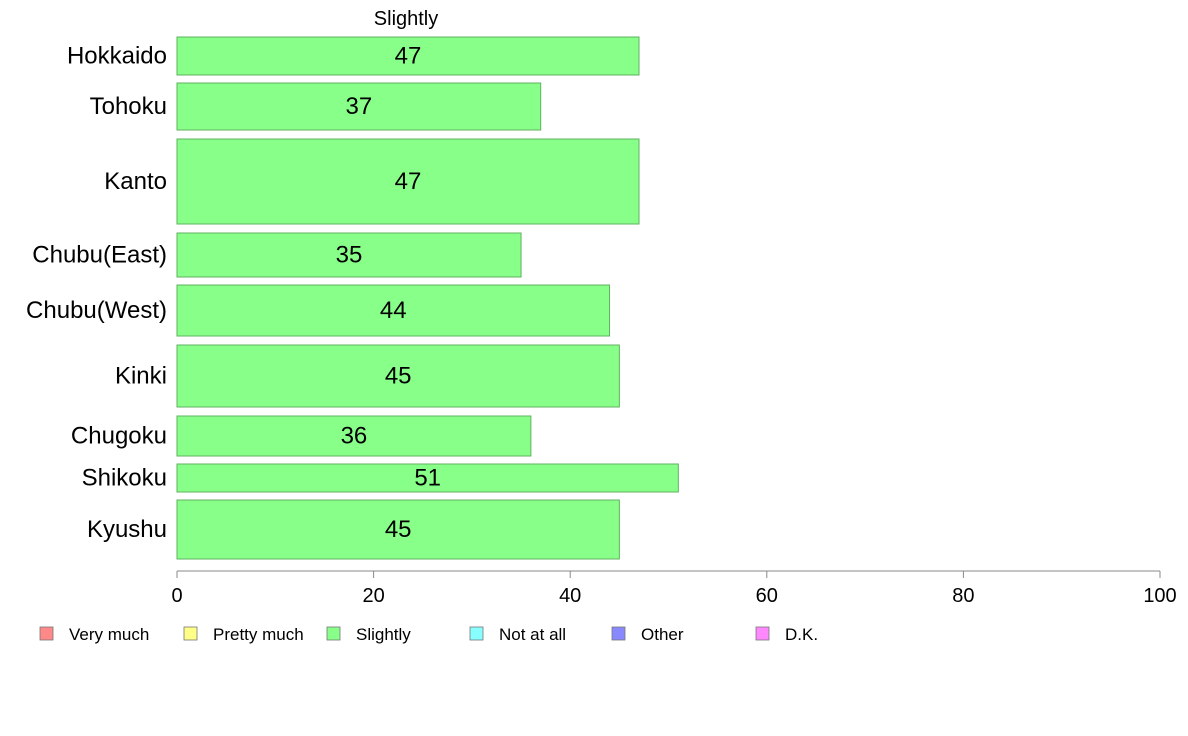  What do you see at coordinates (96, 310) in the screenshot?
I see `category-label: Chubu(West)` at bounding box center [96, 310].